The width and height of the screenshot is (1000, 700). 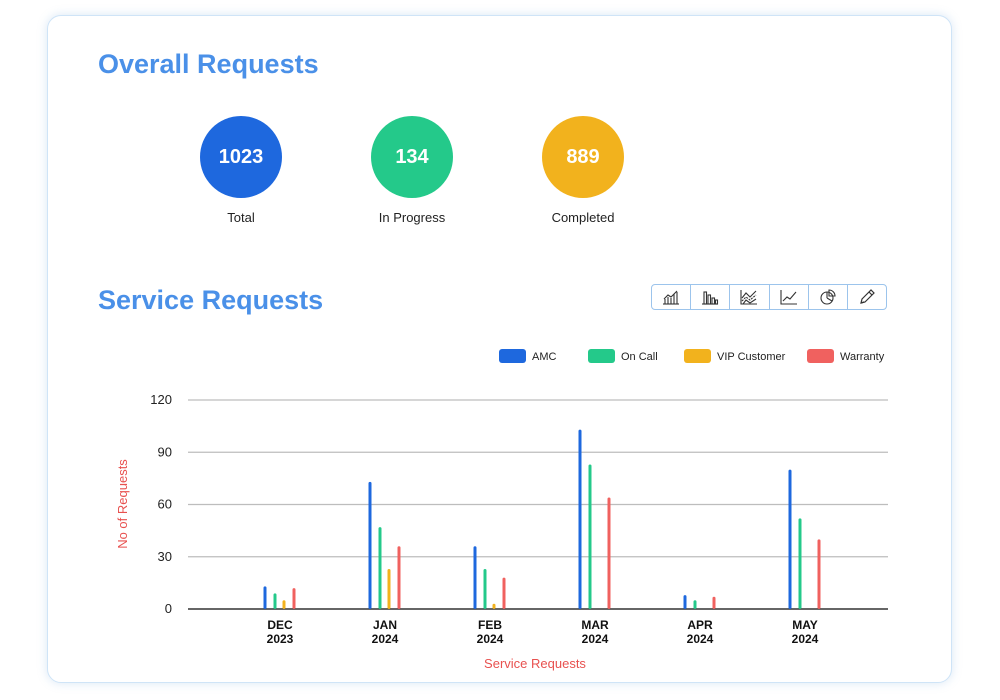 I want to click on pencil-icon, so click(x=867, y=296).